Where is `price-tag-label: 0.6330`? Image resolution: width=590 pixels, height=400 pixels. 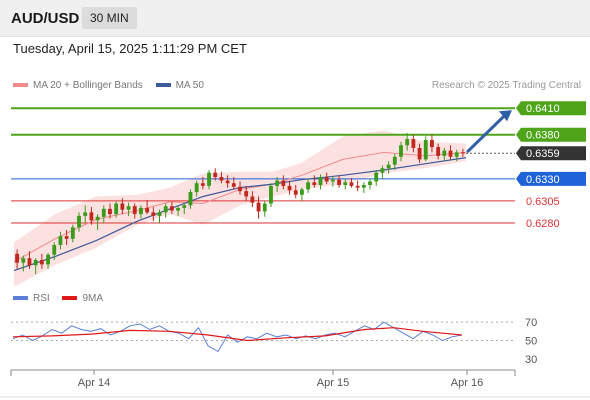
price-tag-label: 0.6330 is located at coordinates (543, 180).